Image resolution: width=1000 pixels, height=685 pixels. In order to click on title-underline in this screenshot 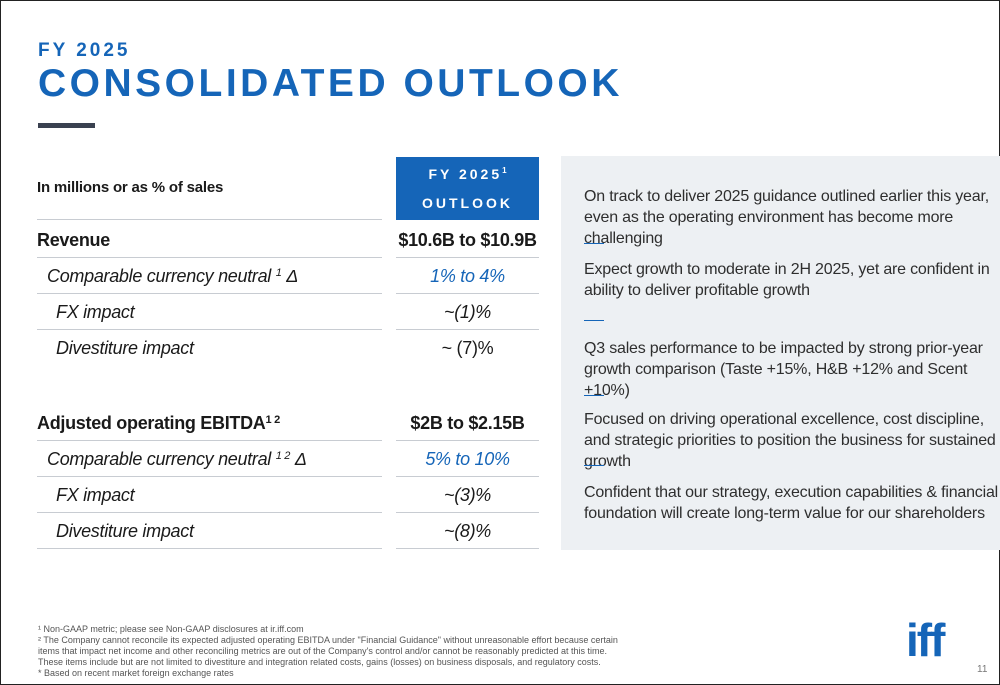, I will do `click(66, 125)`.